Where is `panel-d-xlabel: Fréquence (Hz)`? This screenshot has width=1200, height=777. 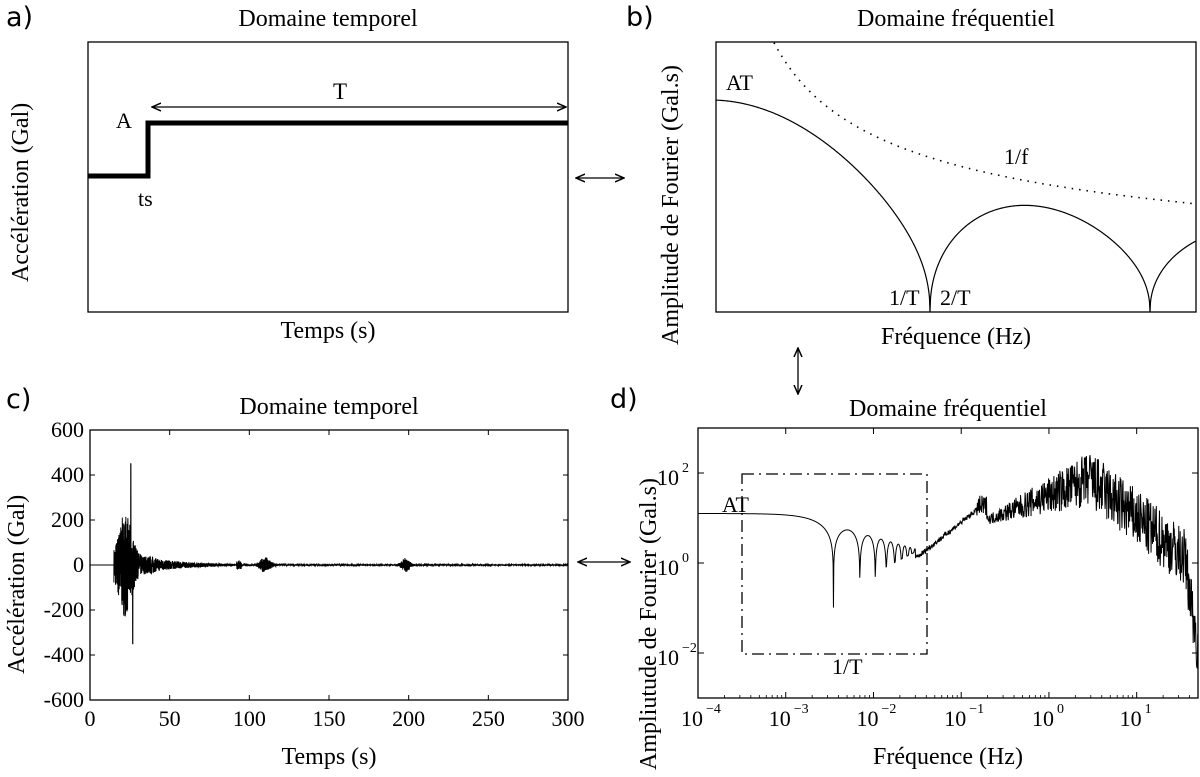 panel-d-xlabel: Fréquence (Hz) is located at coordinates (948, 757).